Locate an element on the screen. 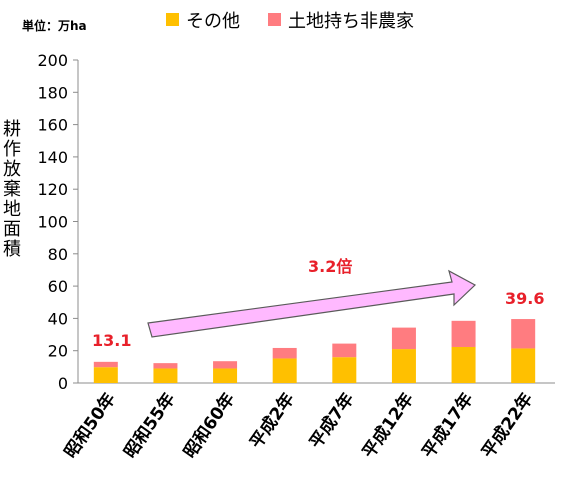 The width and height of the screenshot is (570, 483). y-axis-label-char: 耕 is located at coordinates (12, 129).